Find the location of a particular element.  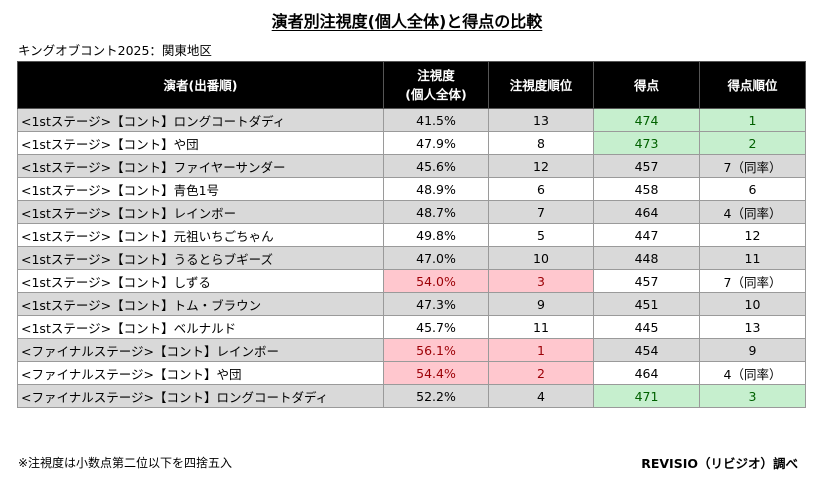

header-attention-line2: (個人全体) is located at coordinates (436, 94).